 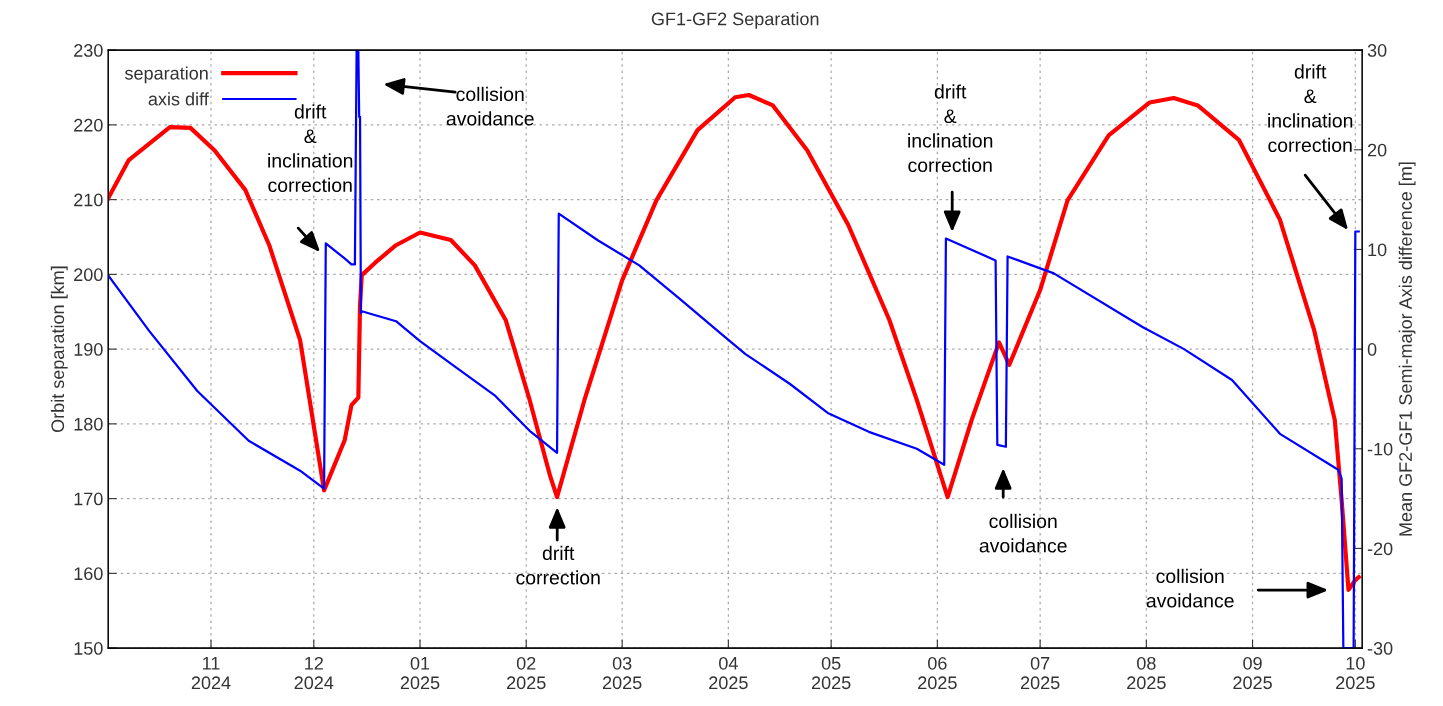 I want to click on chart-title: GF1-GF2 Separation, so click(x=735, y=20).